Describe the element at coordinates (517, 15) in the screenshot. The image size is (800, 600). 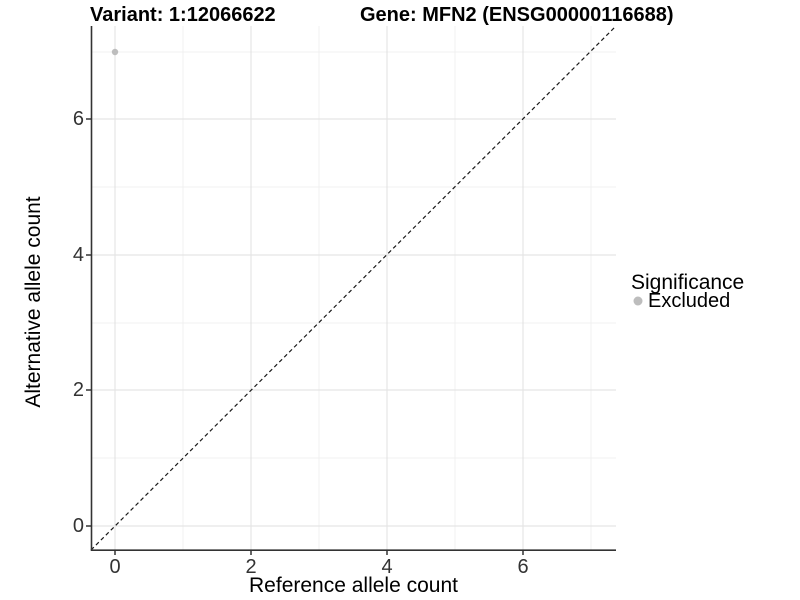
I see `plot-title-gene: Gene: MFN2 (ENSG00000116688)` at that location.